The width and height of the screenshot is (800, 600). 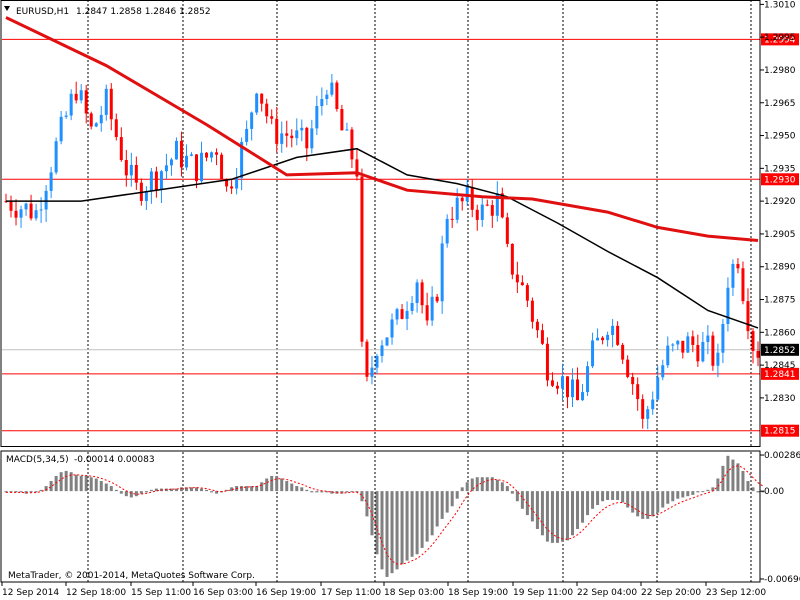 I want to click on time-tick-label: 18 Sep 03:00, so click(x=414, y=593).